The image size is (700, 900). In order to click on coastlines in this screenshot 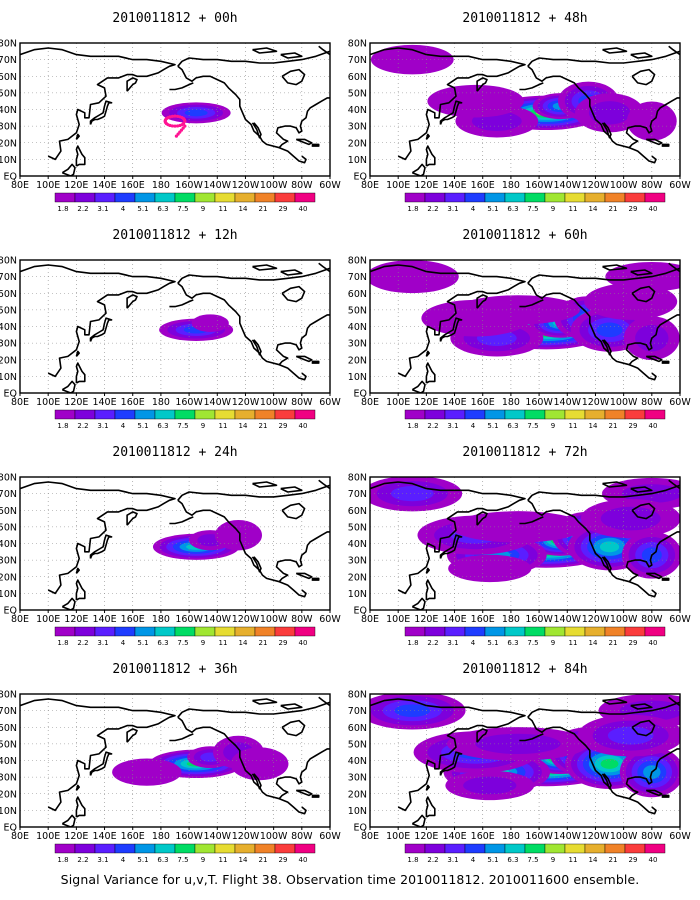, I will do `click(175, 327)`.